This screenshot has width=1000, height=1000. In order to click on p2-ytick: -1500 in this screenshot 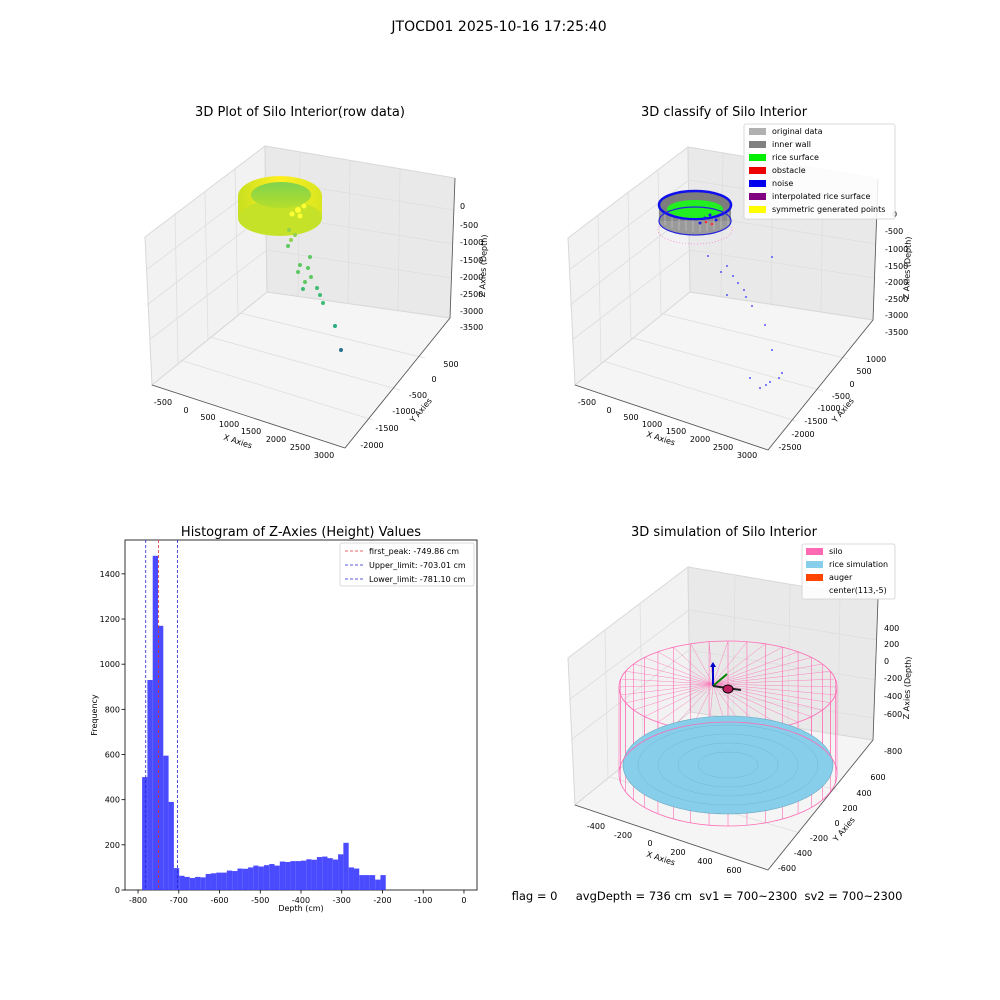, I will do `click(815, 421)`.